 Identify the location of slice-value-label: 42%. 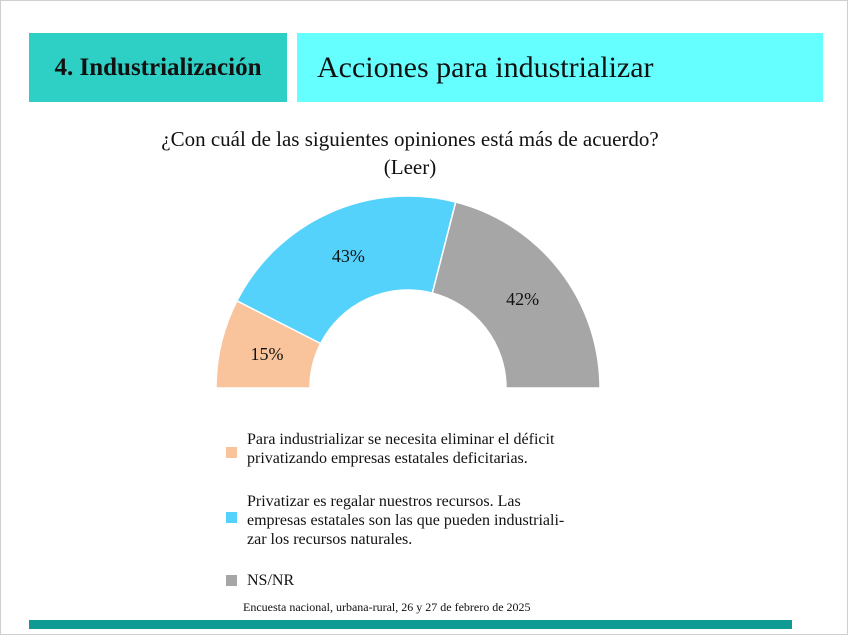
(522, 299).